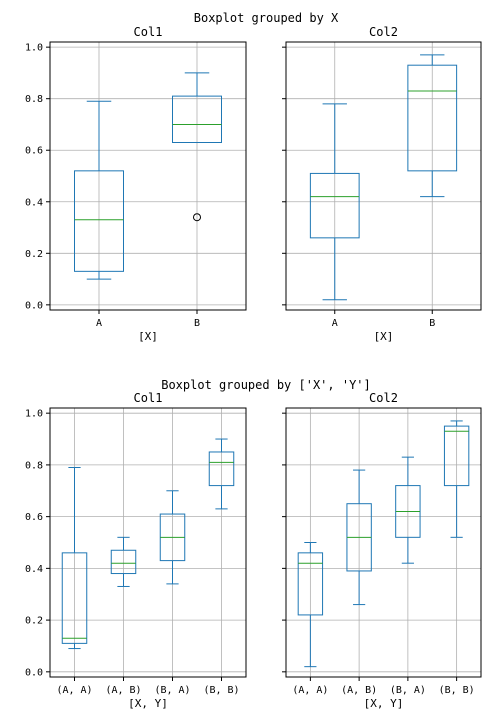  Describe the element at coordinates (197, 217) in the screenshot. I see `outlier-point` at that location.